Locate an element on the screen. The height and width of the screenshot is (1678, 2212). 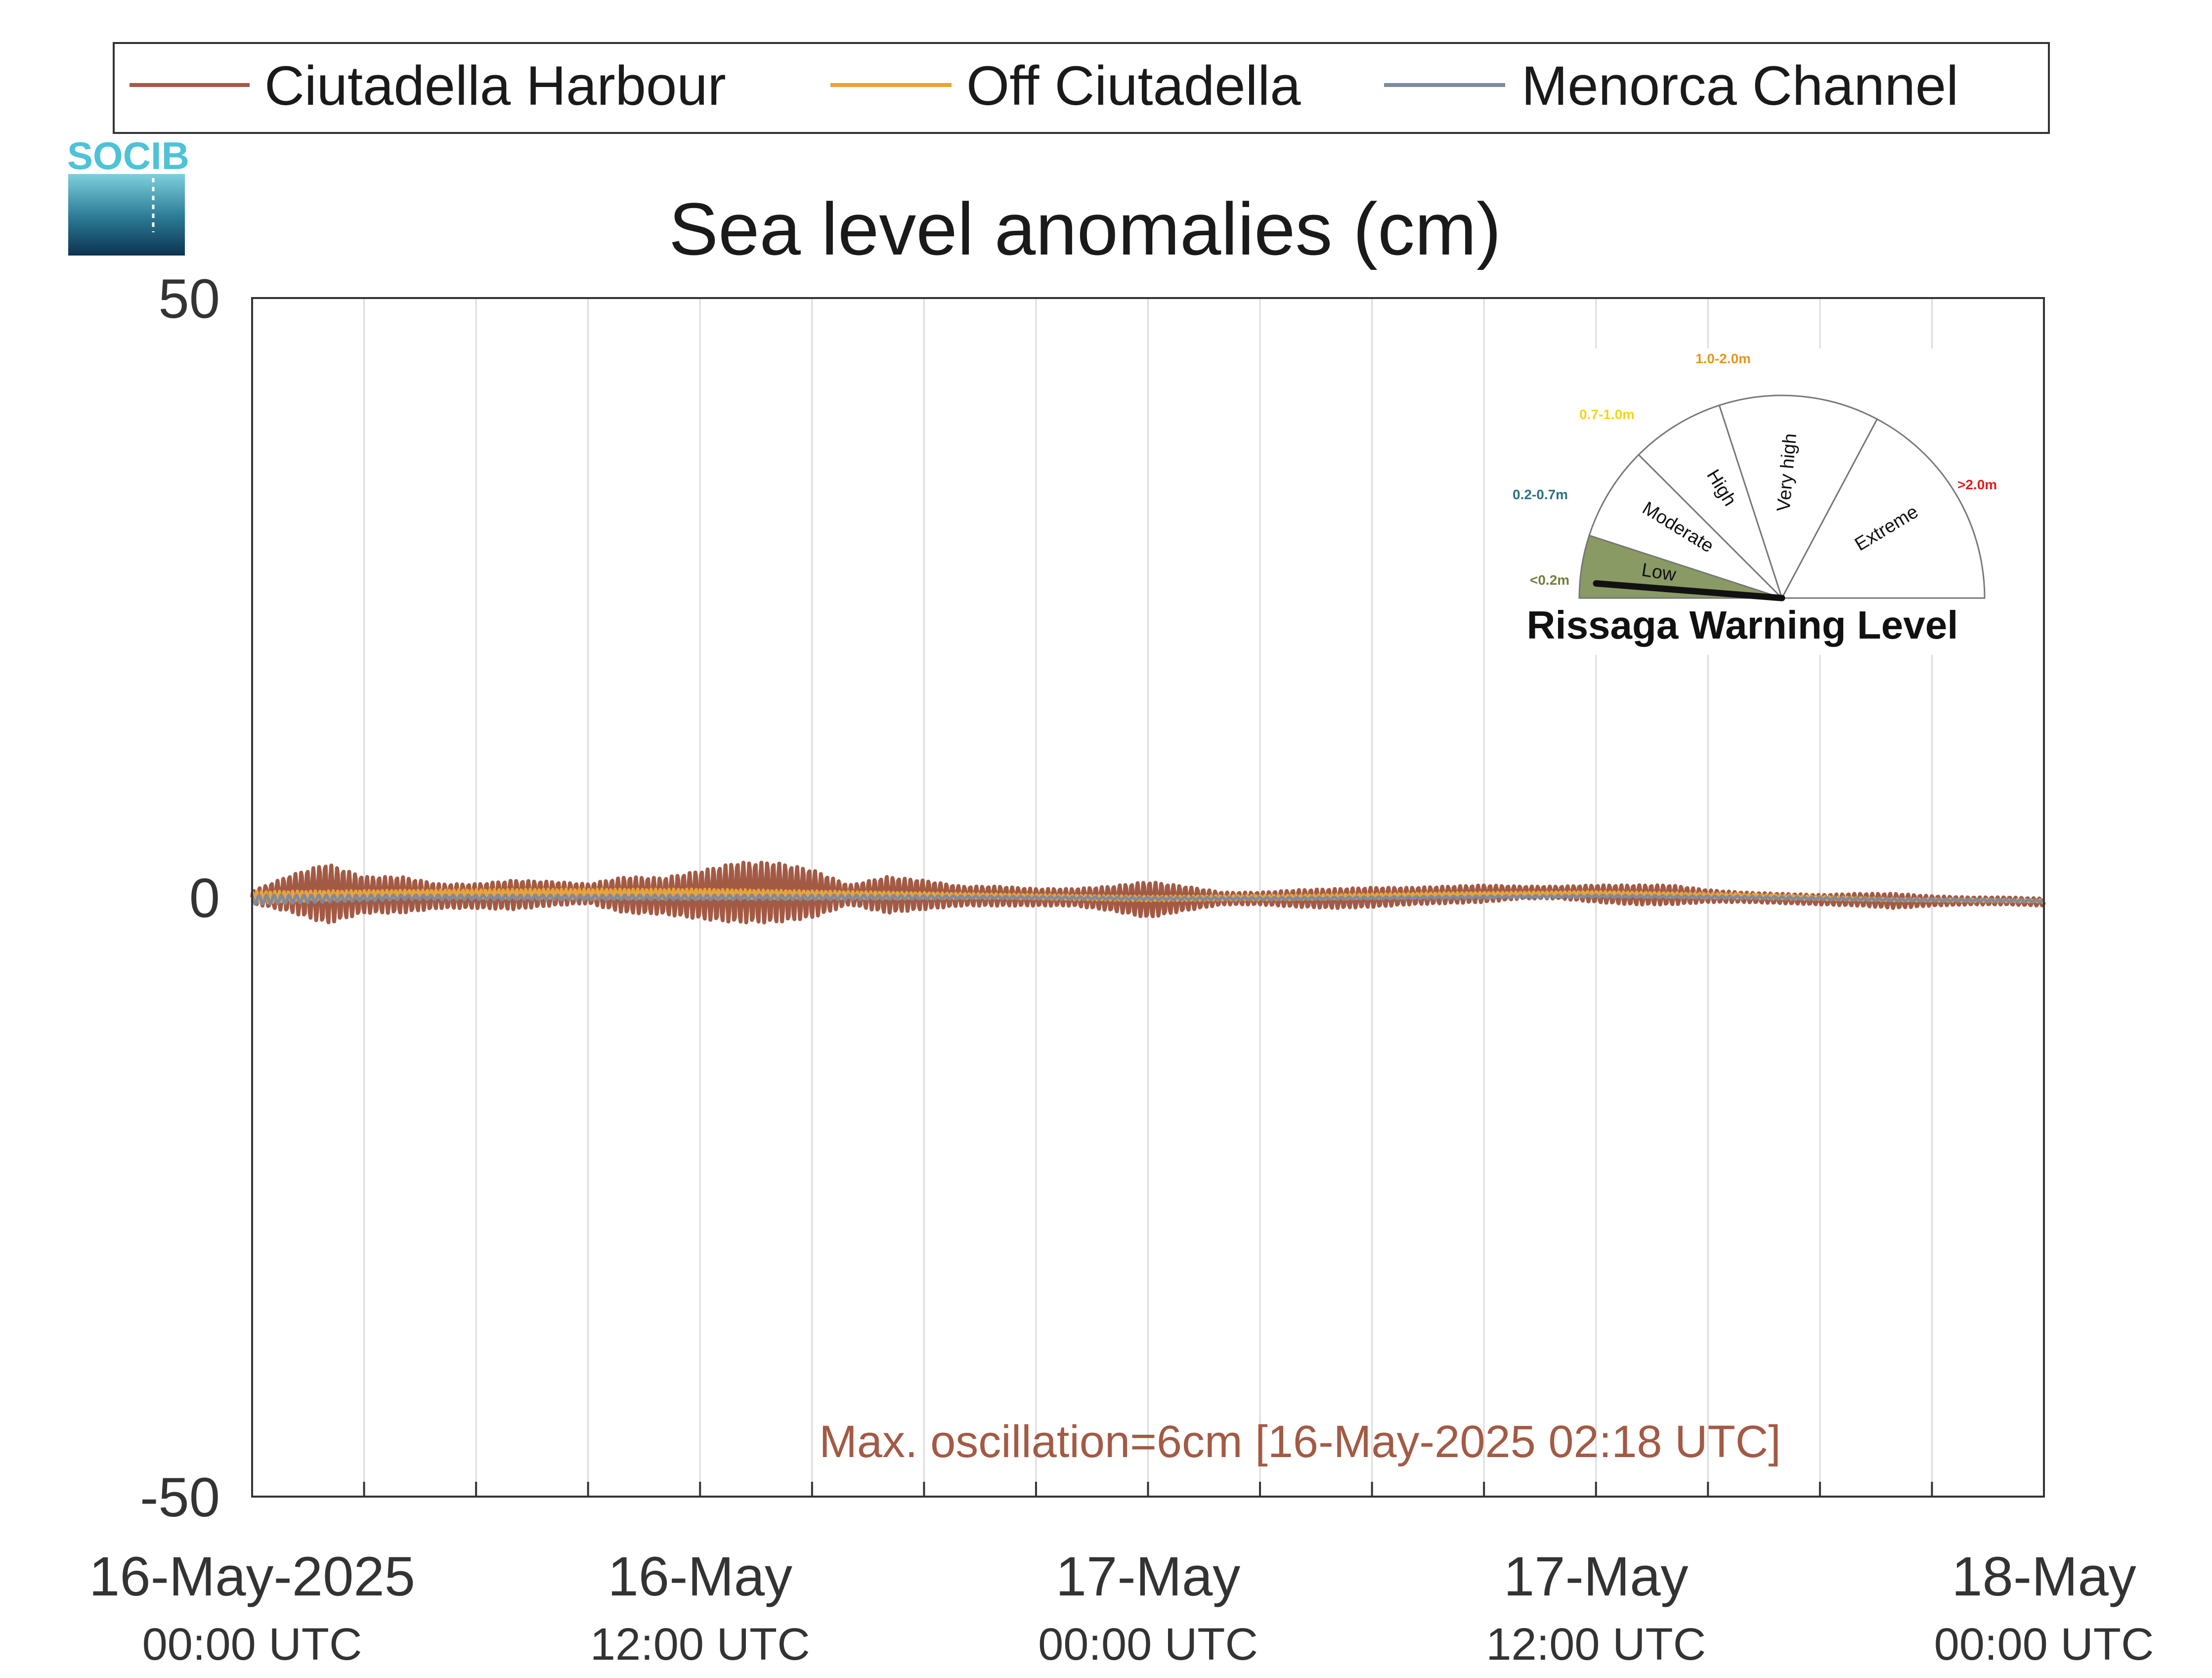
gauge-sectors is located at coordinates (1782, 497).